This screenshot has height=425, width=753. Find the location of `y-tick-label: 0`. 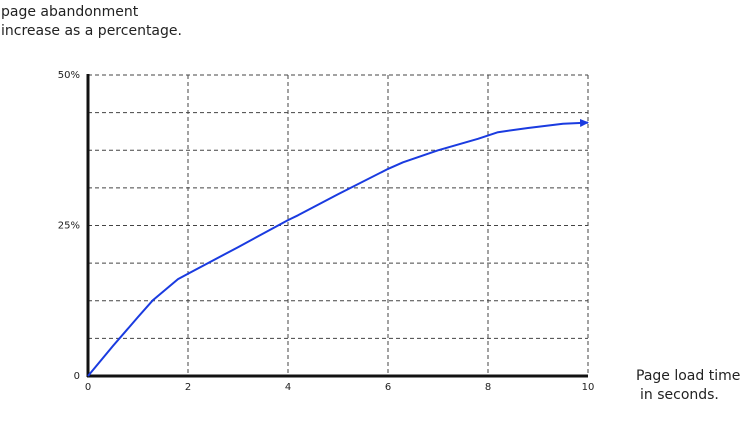

y-tick-label: 0 is located at coordinates (77, 376).